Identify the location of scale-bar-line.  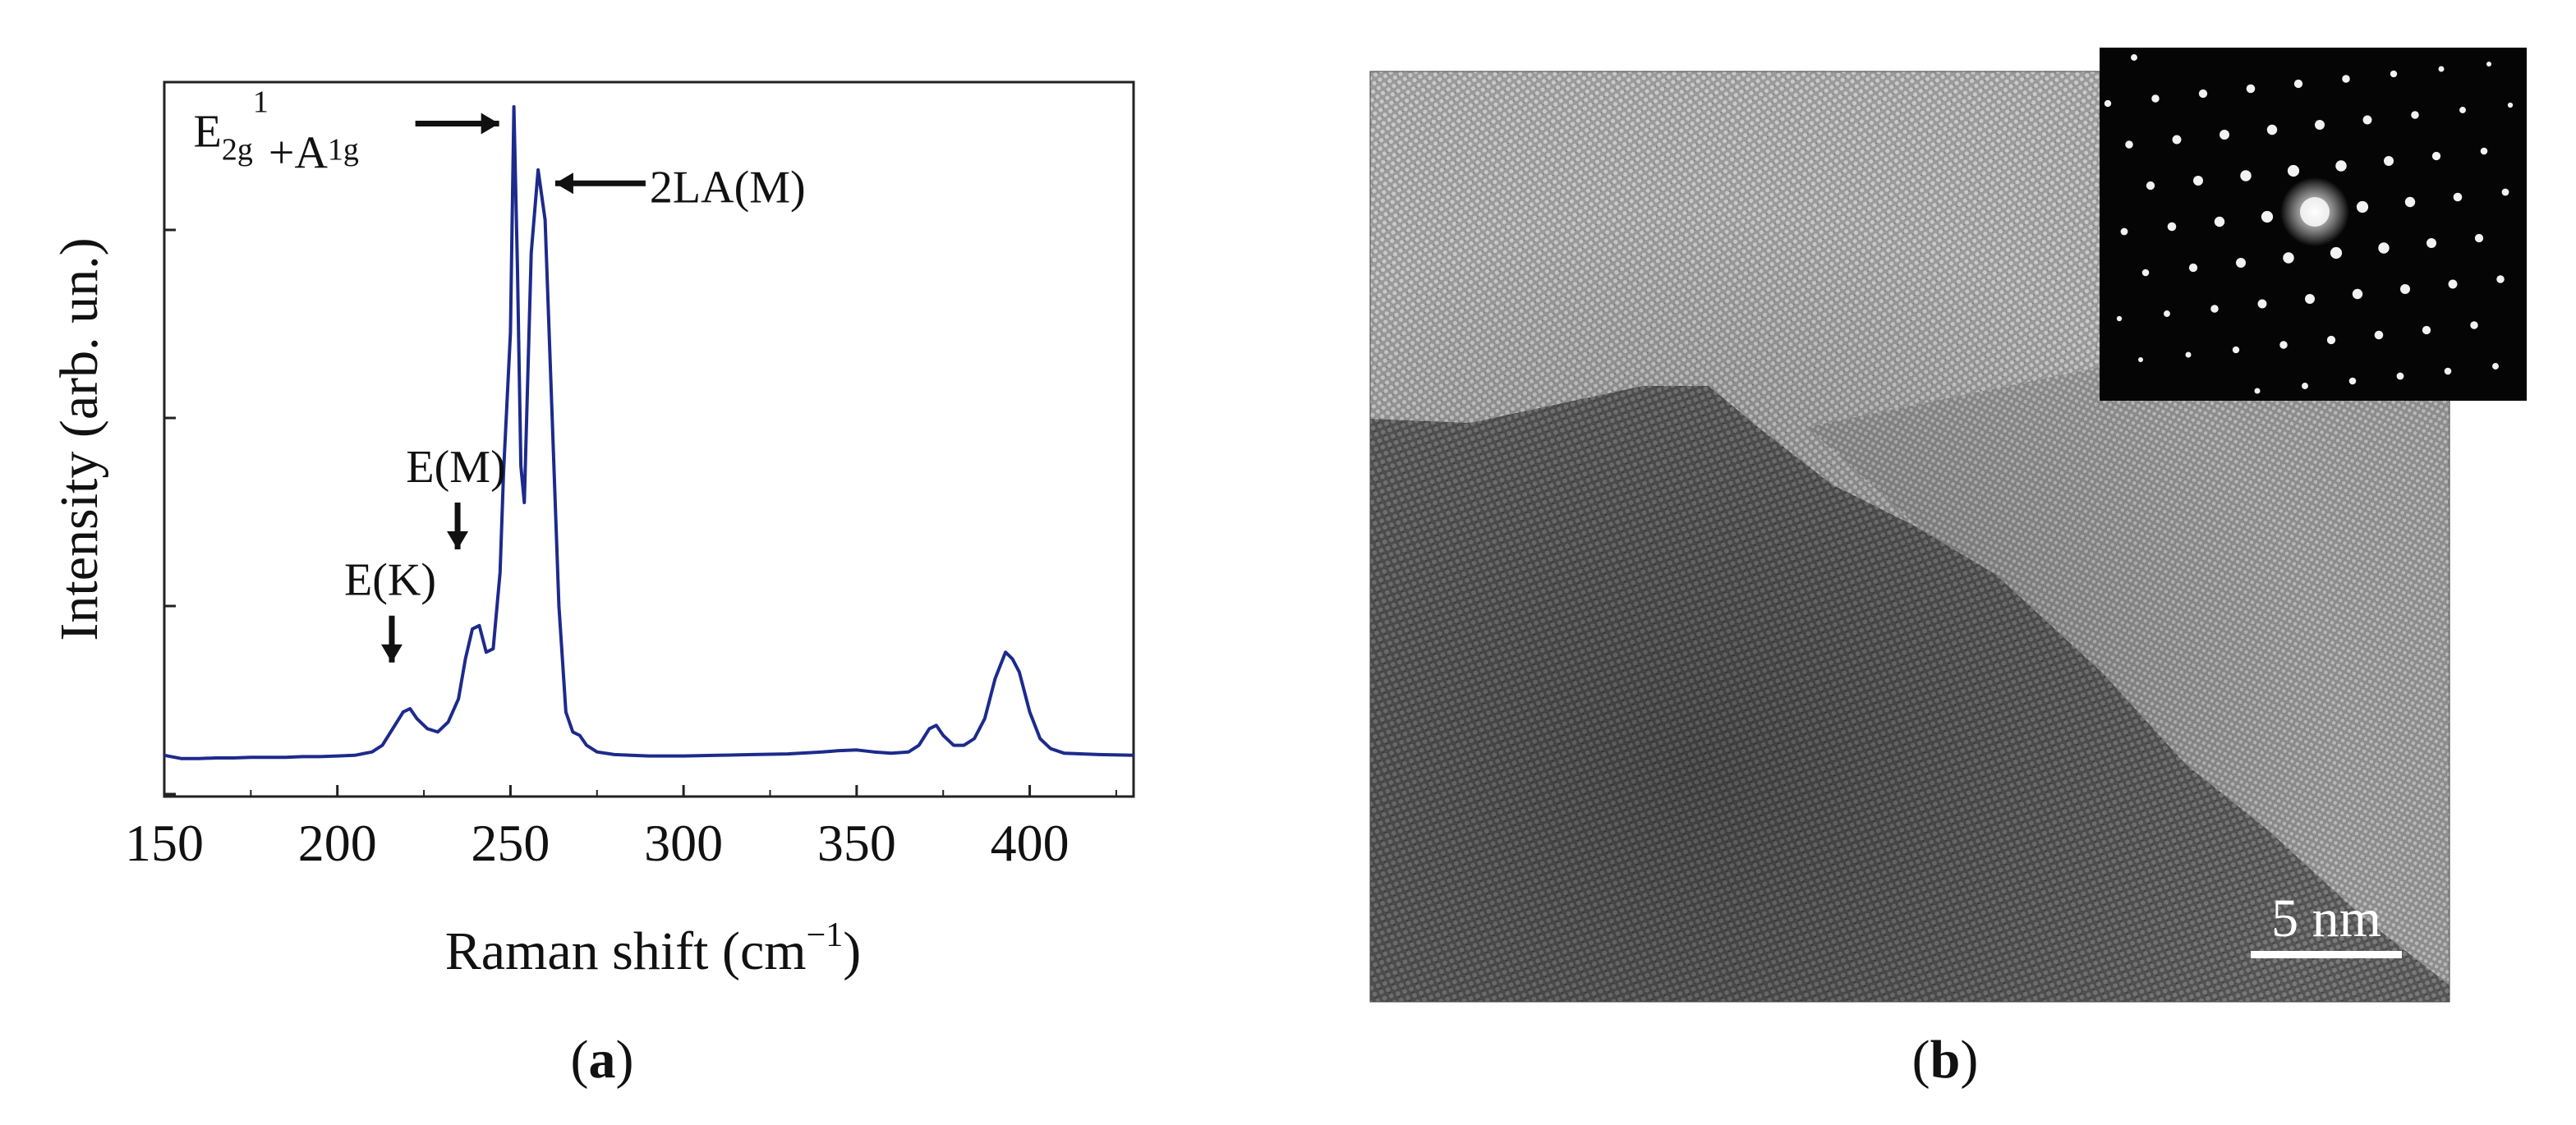
(2326, 955).